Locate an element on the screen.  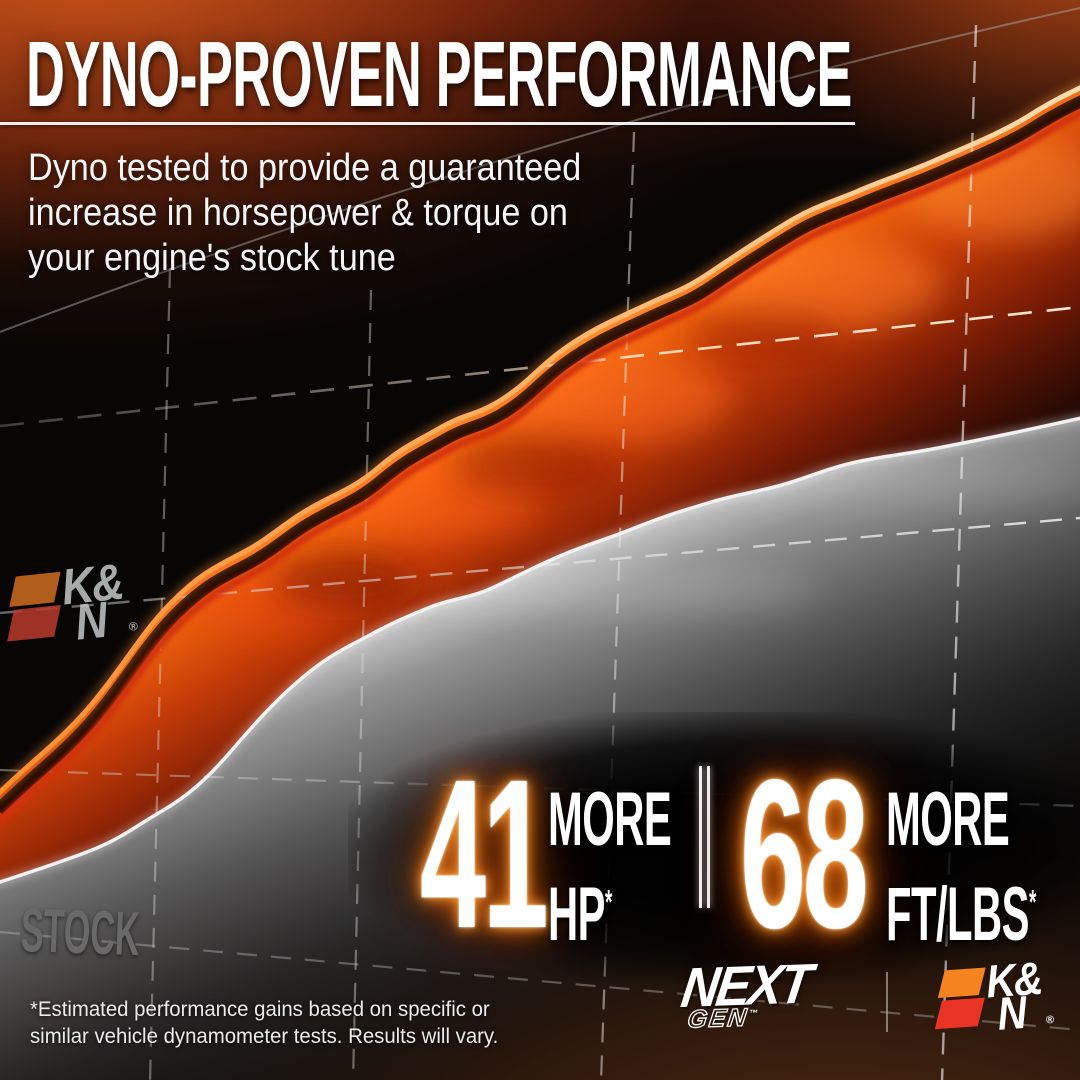
stock-curve-label: STOCK is located at coordinates (80, 933).